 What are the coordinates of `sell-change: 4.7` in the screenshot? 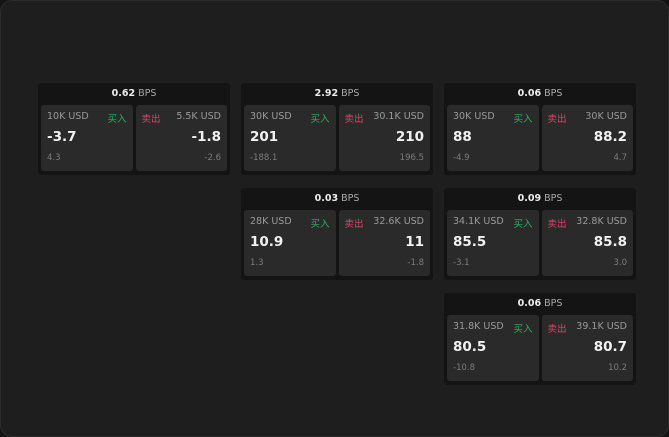 It's located at (620, 158).